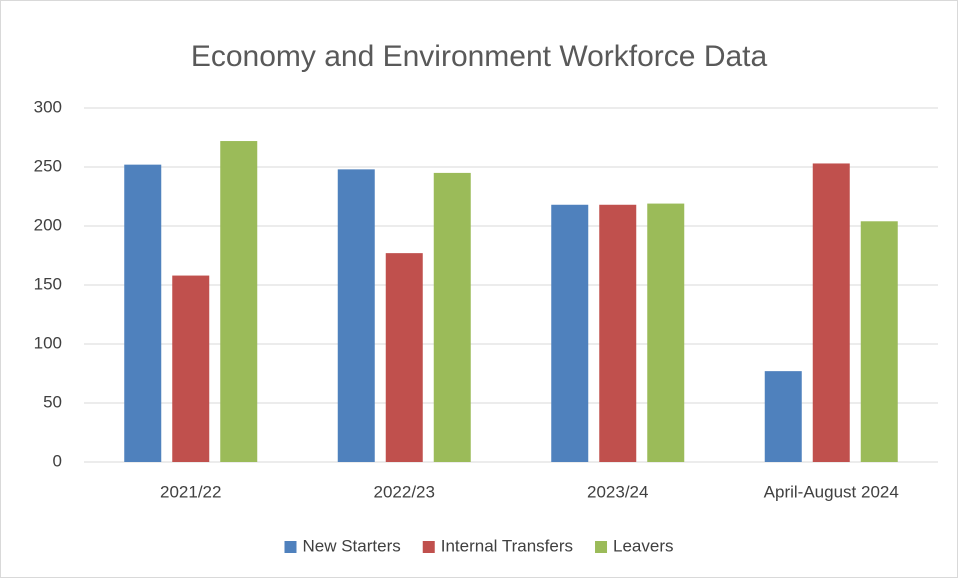 Image resolution: width=958 pixels, height=578 pixels. What do you see at coordinates (479, 56) in the screenshot?
I see `chart-title: Economy and Environment Workforce Data` at bounding box center [479, 56].